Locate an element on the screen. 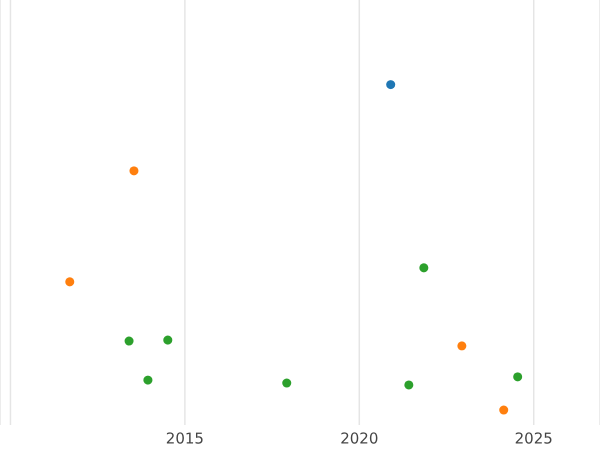 The width and height of the screenshot is (600, 450). x-tick-label: 2015 is located at coordinates (185, 439).